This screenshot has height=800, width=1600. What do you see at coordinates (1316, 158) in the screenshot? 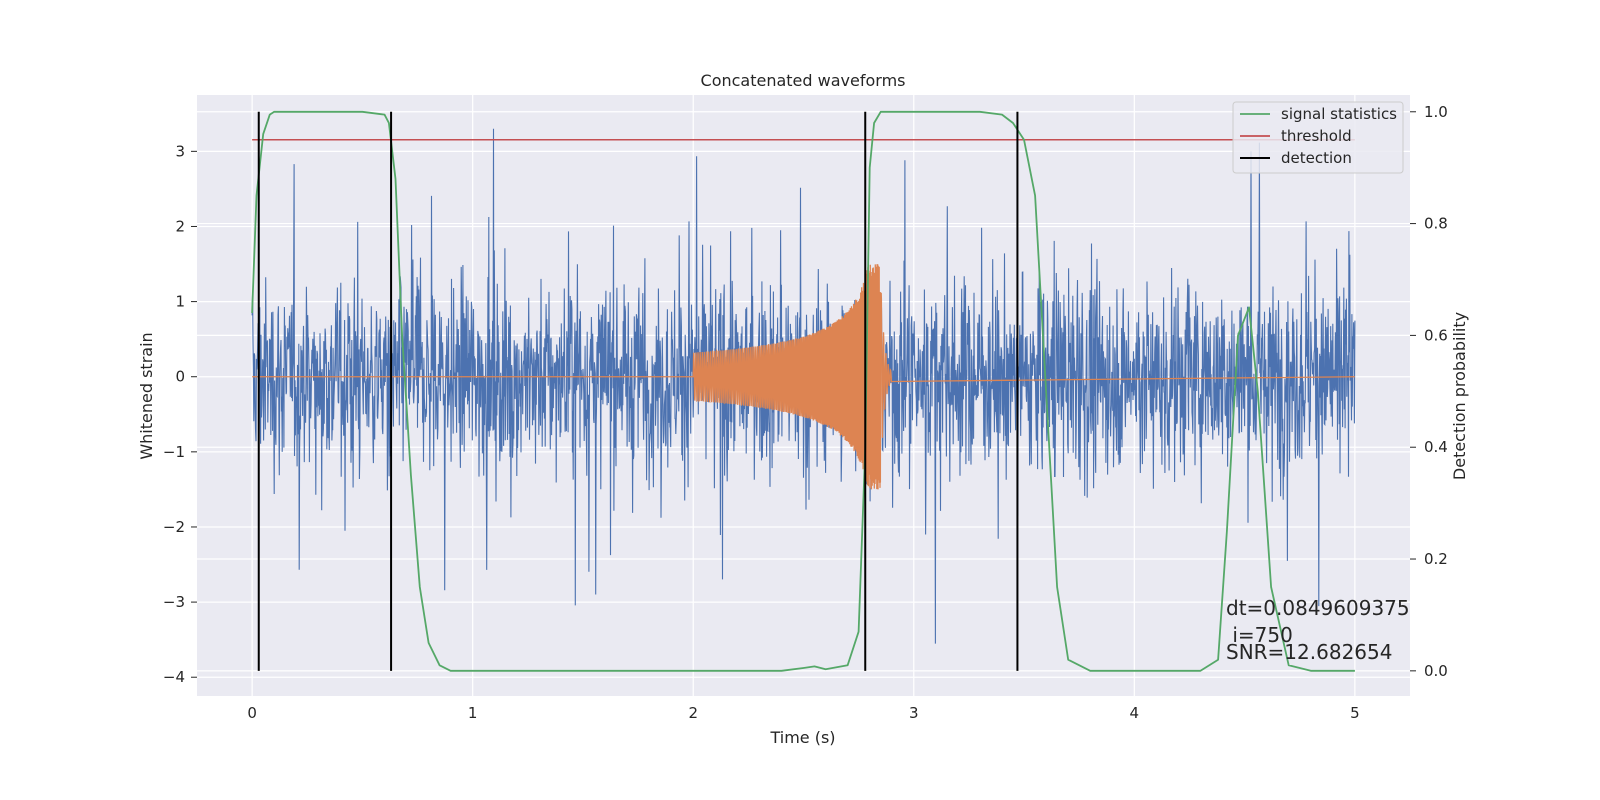
I see `legend-label-detection: detection` at bounding box center [1316, 158].